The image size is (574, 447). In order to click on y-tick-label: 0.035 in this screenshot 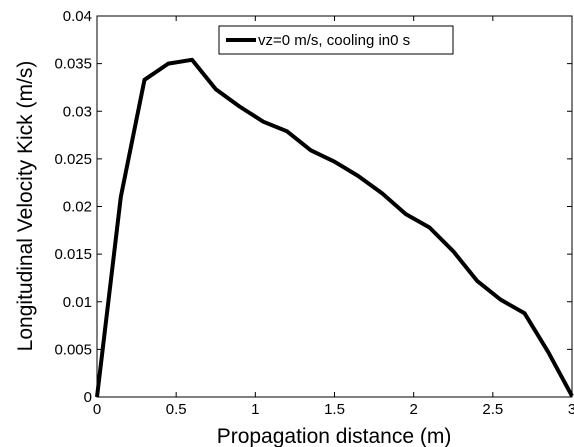, I will do `click(73, 64)`.